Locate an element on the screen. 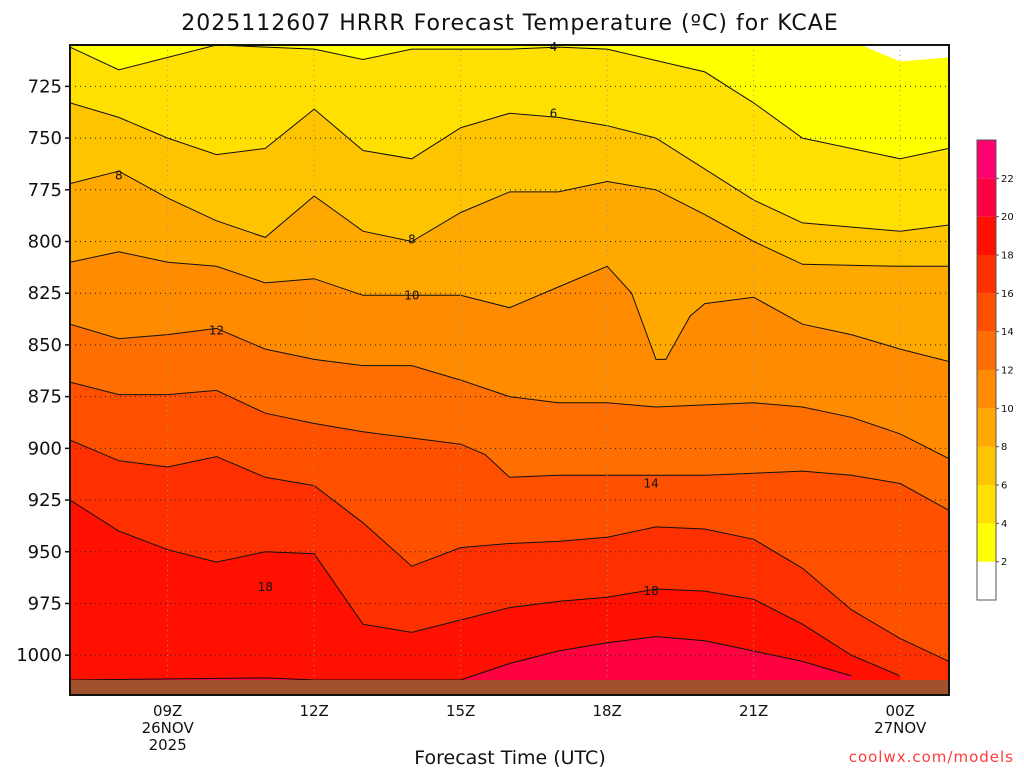 The height and width of the screenshot is (768, 1024). contour-label: 10 is located at coordinates (411, 295).